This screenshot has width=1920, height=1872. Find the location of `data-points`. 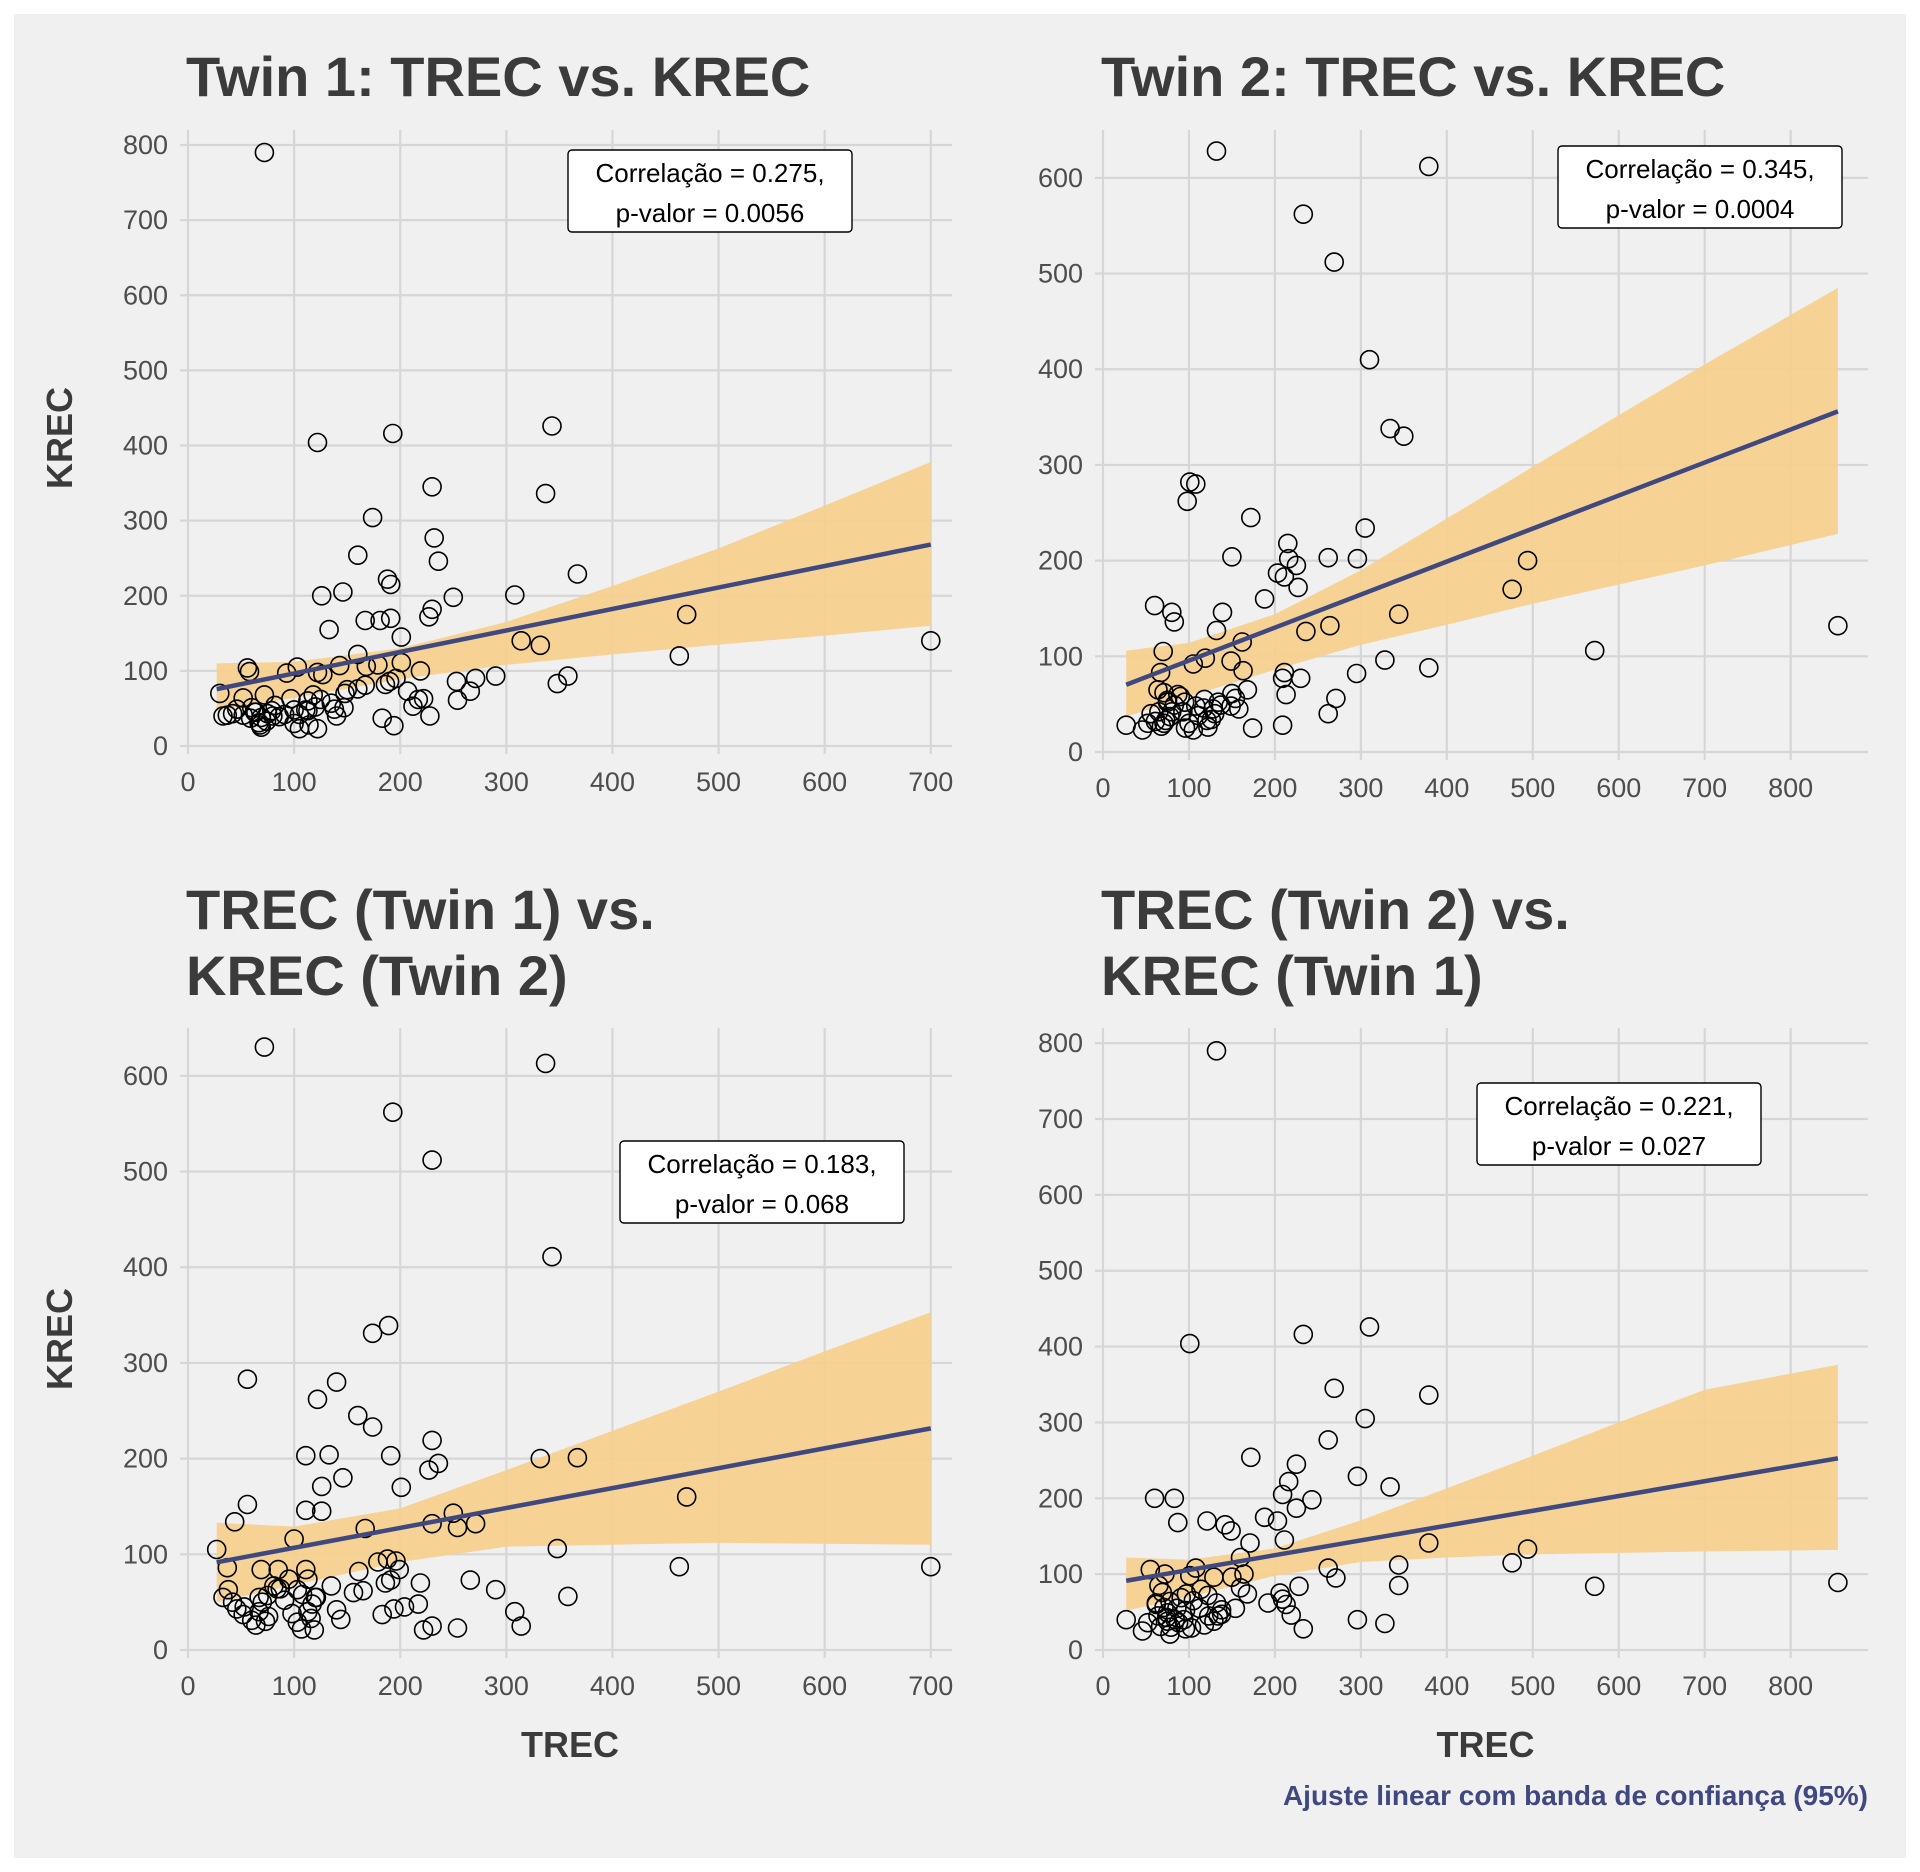

data-points is located at coordinates (573, 1338).